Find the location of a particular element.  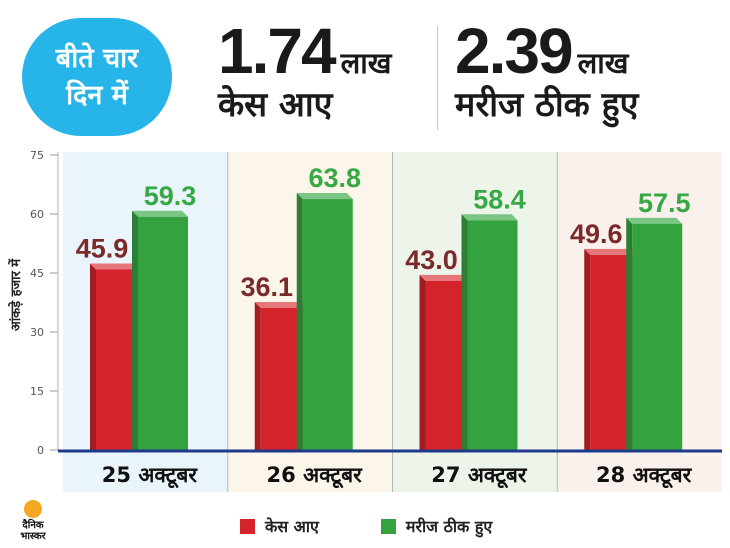

cases-total-unit: लाख is located at coordinates (366, 63).